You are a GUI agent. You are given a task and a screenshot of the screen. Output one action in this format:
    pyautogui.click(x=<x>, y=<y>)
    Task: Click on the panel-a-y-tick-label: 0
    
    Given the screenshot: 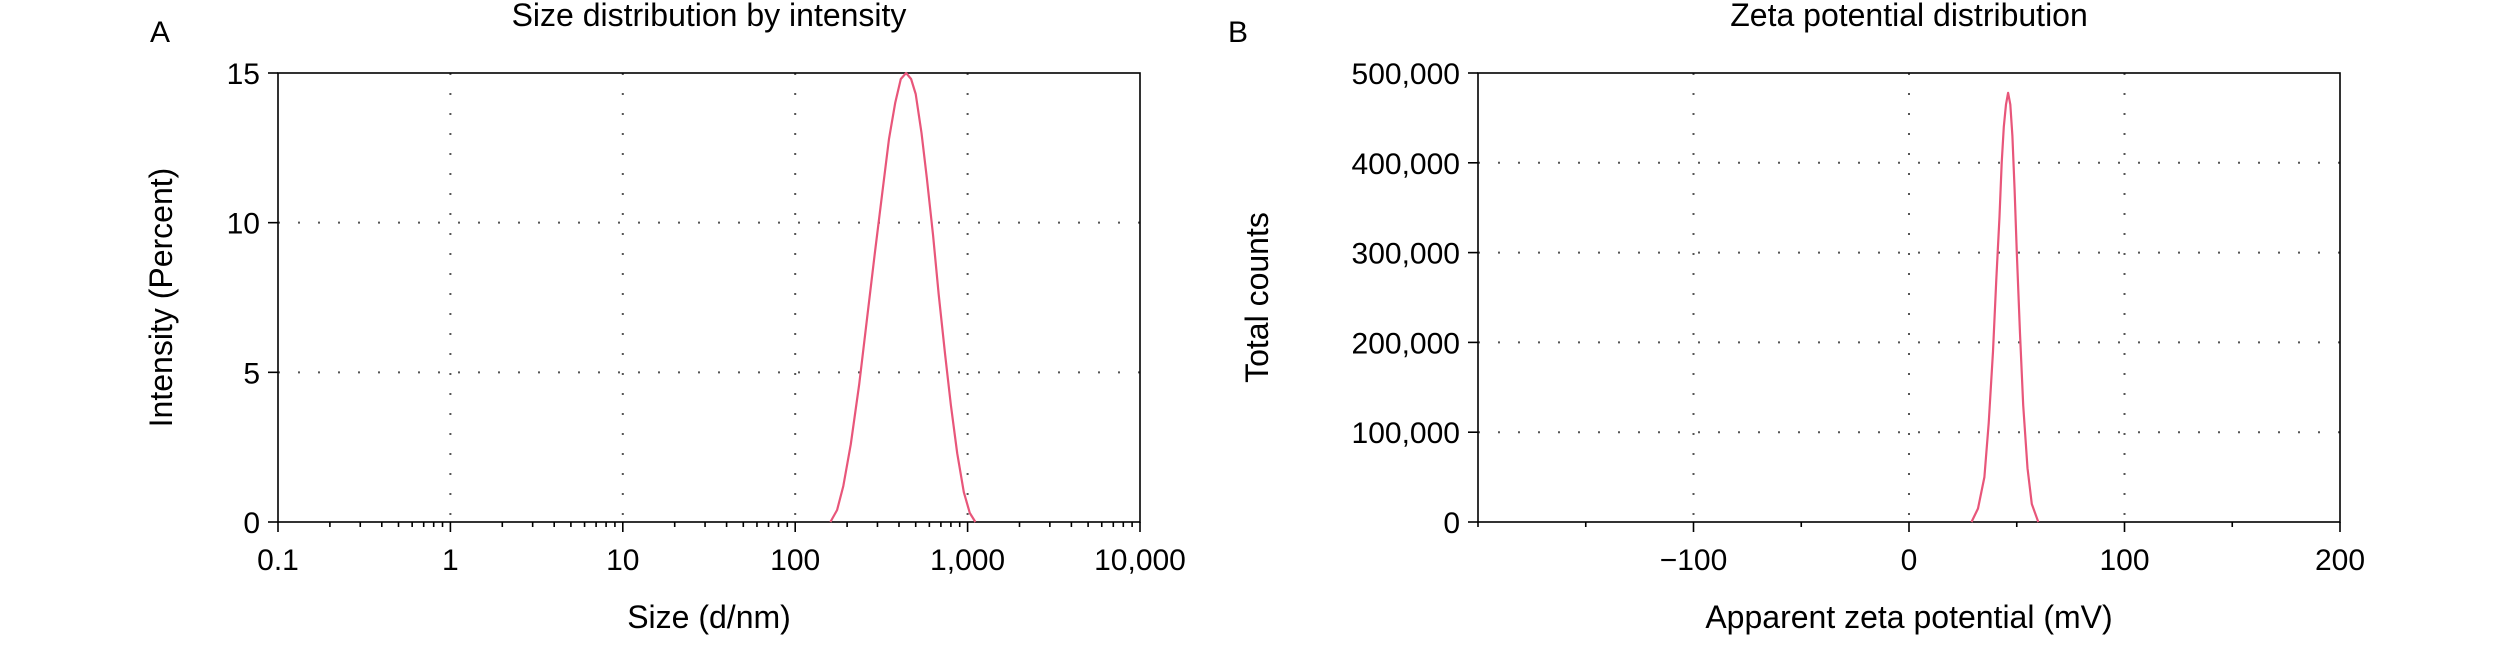 What is the action you would take?
    pyautogui.click(x=251, y=523)
    